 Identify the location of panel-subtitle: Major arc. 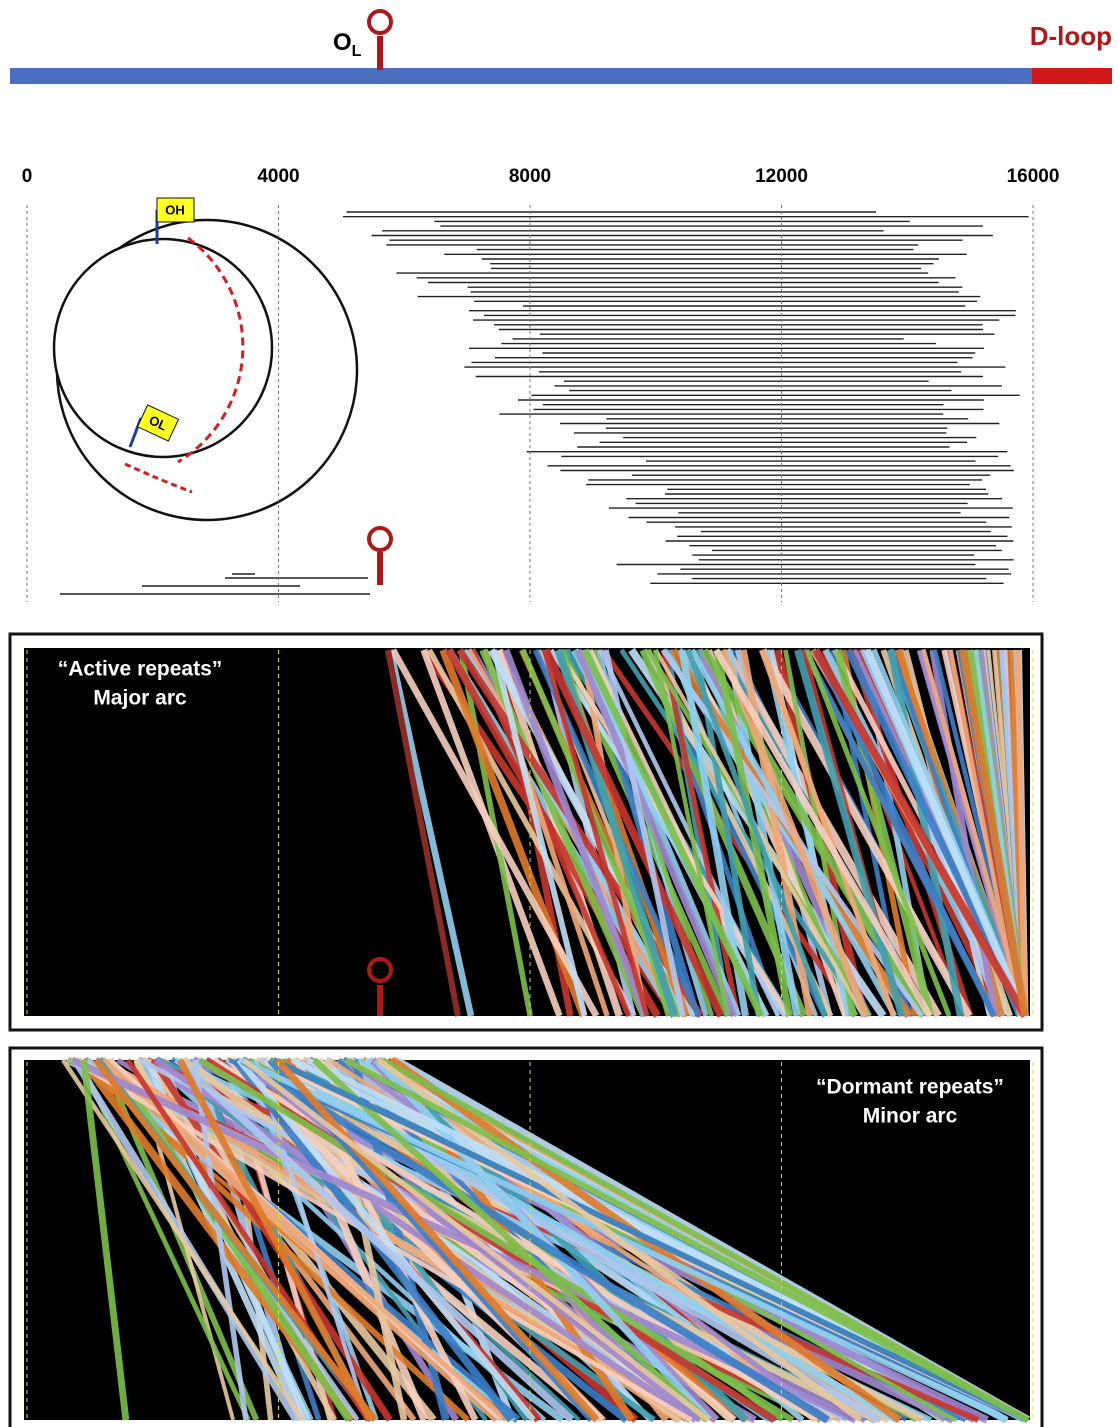
(140, 698).